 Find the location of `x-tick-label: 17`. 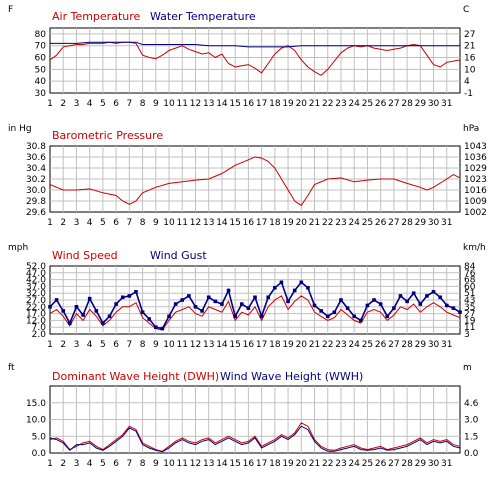

x-tick-label: 17 is located at coordinates (261, 104).